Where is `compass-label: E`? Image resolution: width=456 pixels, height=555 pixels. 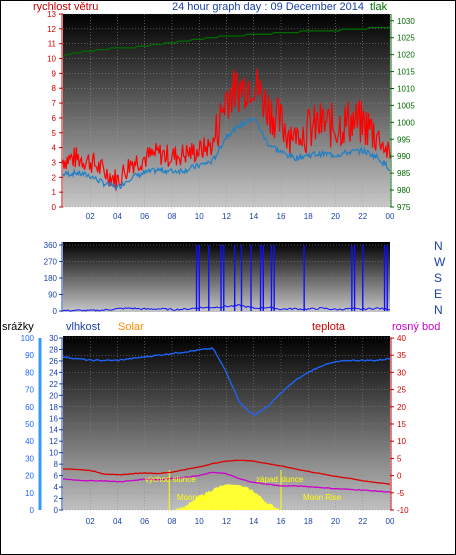
compass-label: E is located at coordinates (438, 294).